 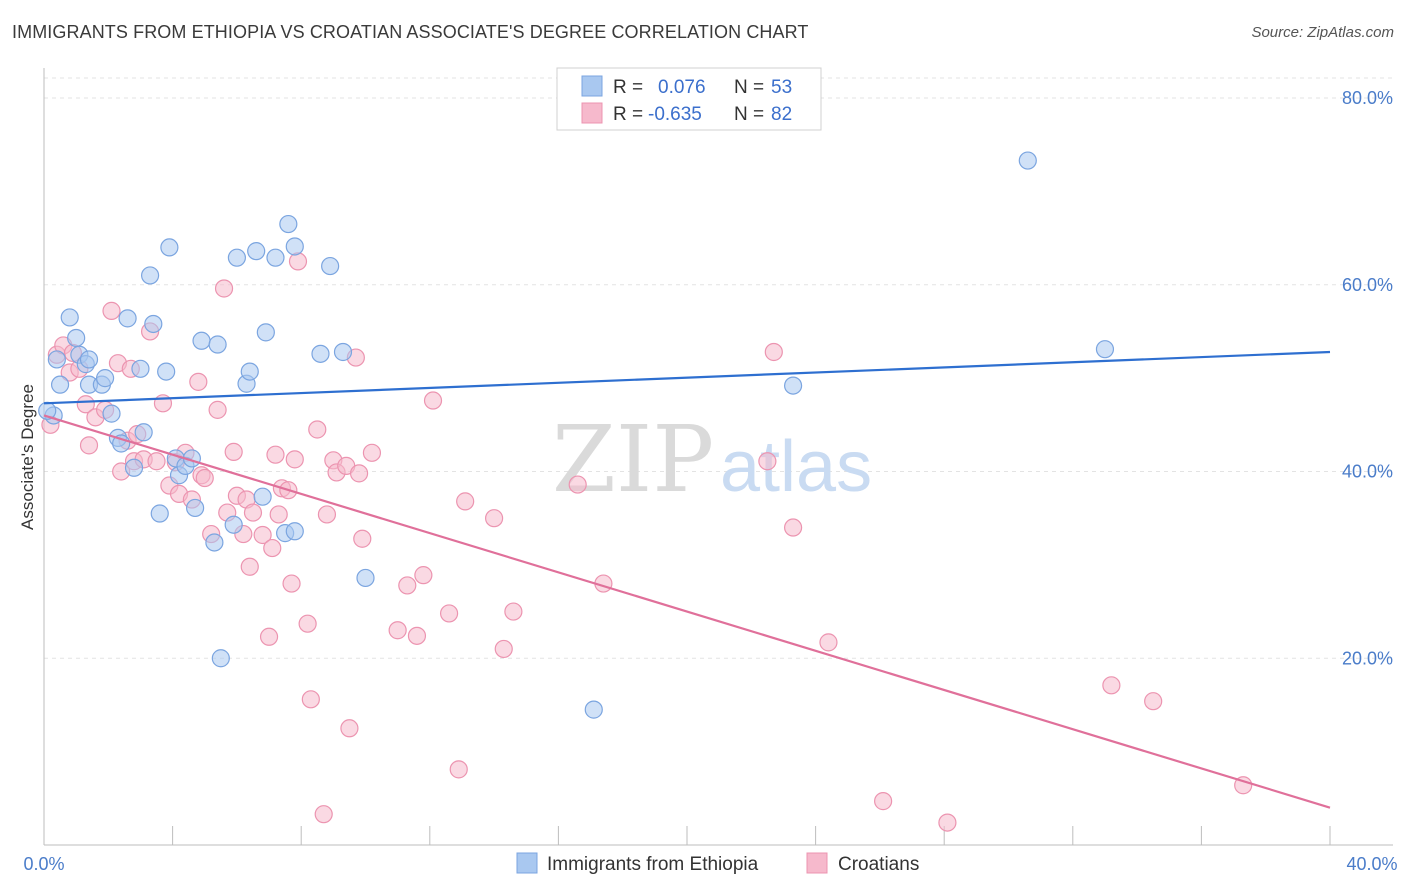 What do you see at coordinates (689, 99) in the screenshot?
I see `legend-box: R = 0.076 N = 53 R = -0.635 N = 82` at bounding box center [689, 99].